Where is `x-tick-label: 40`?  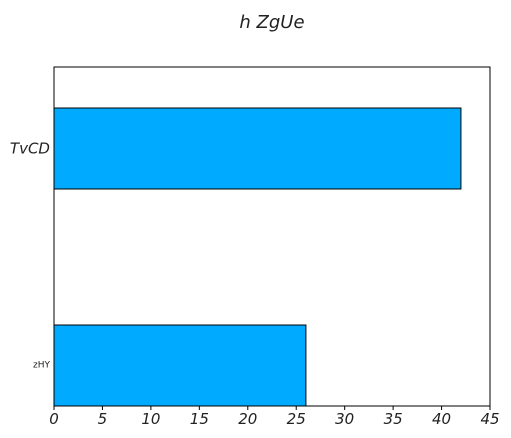
x-tick-label: 40 is located at coordinates (441, 419).